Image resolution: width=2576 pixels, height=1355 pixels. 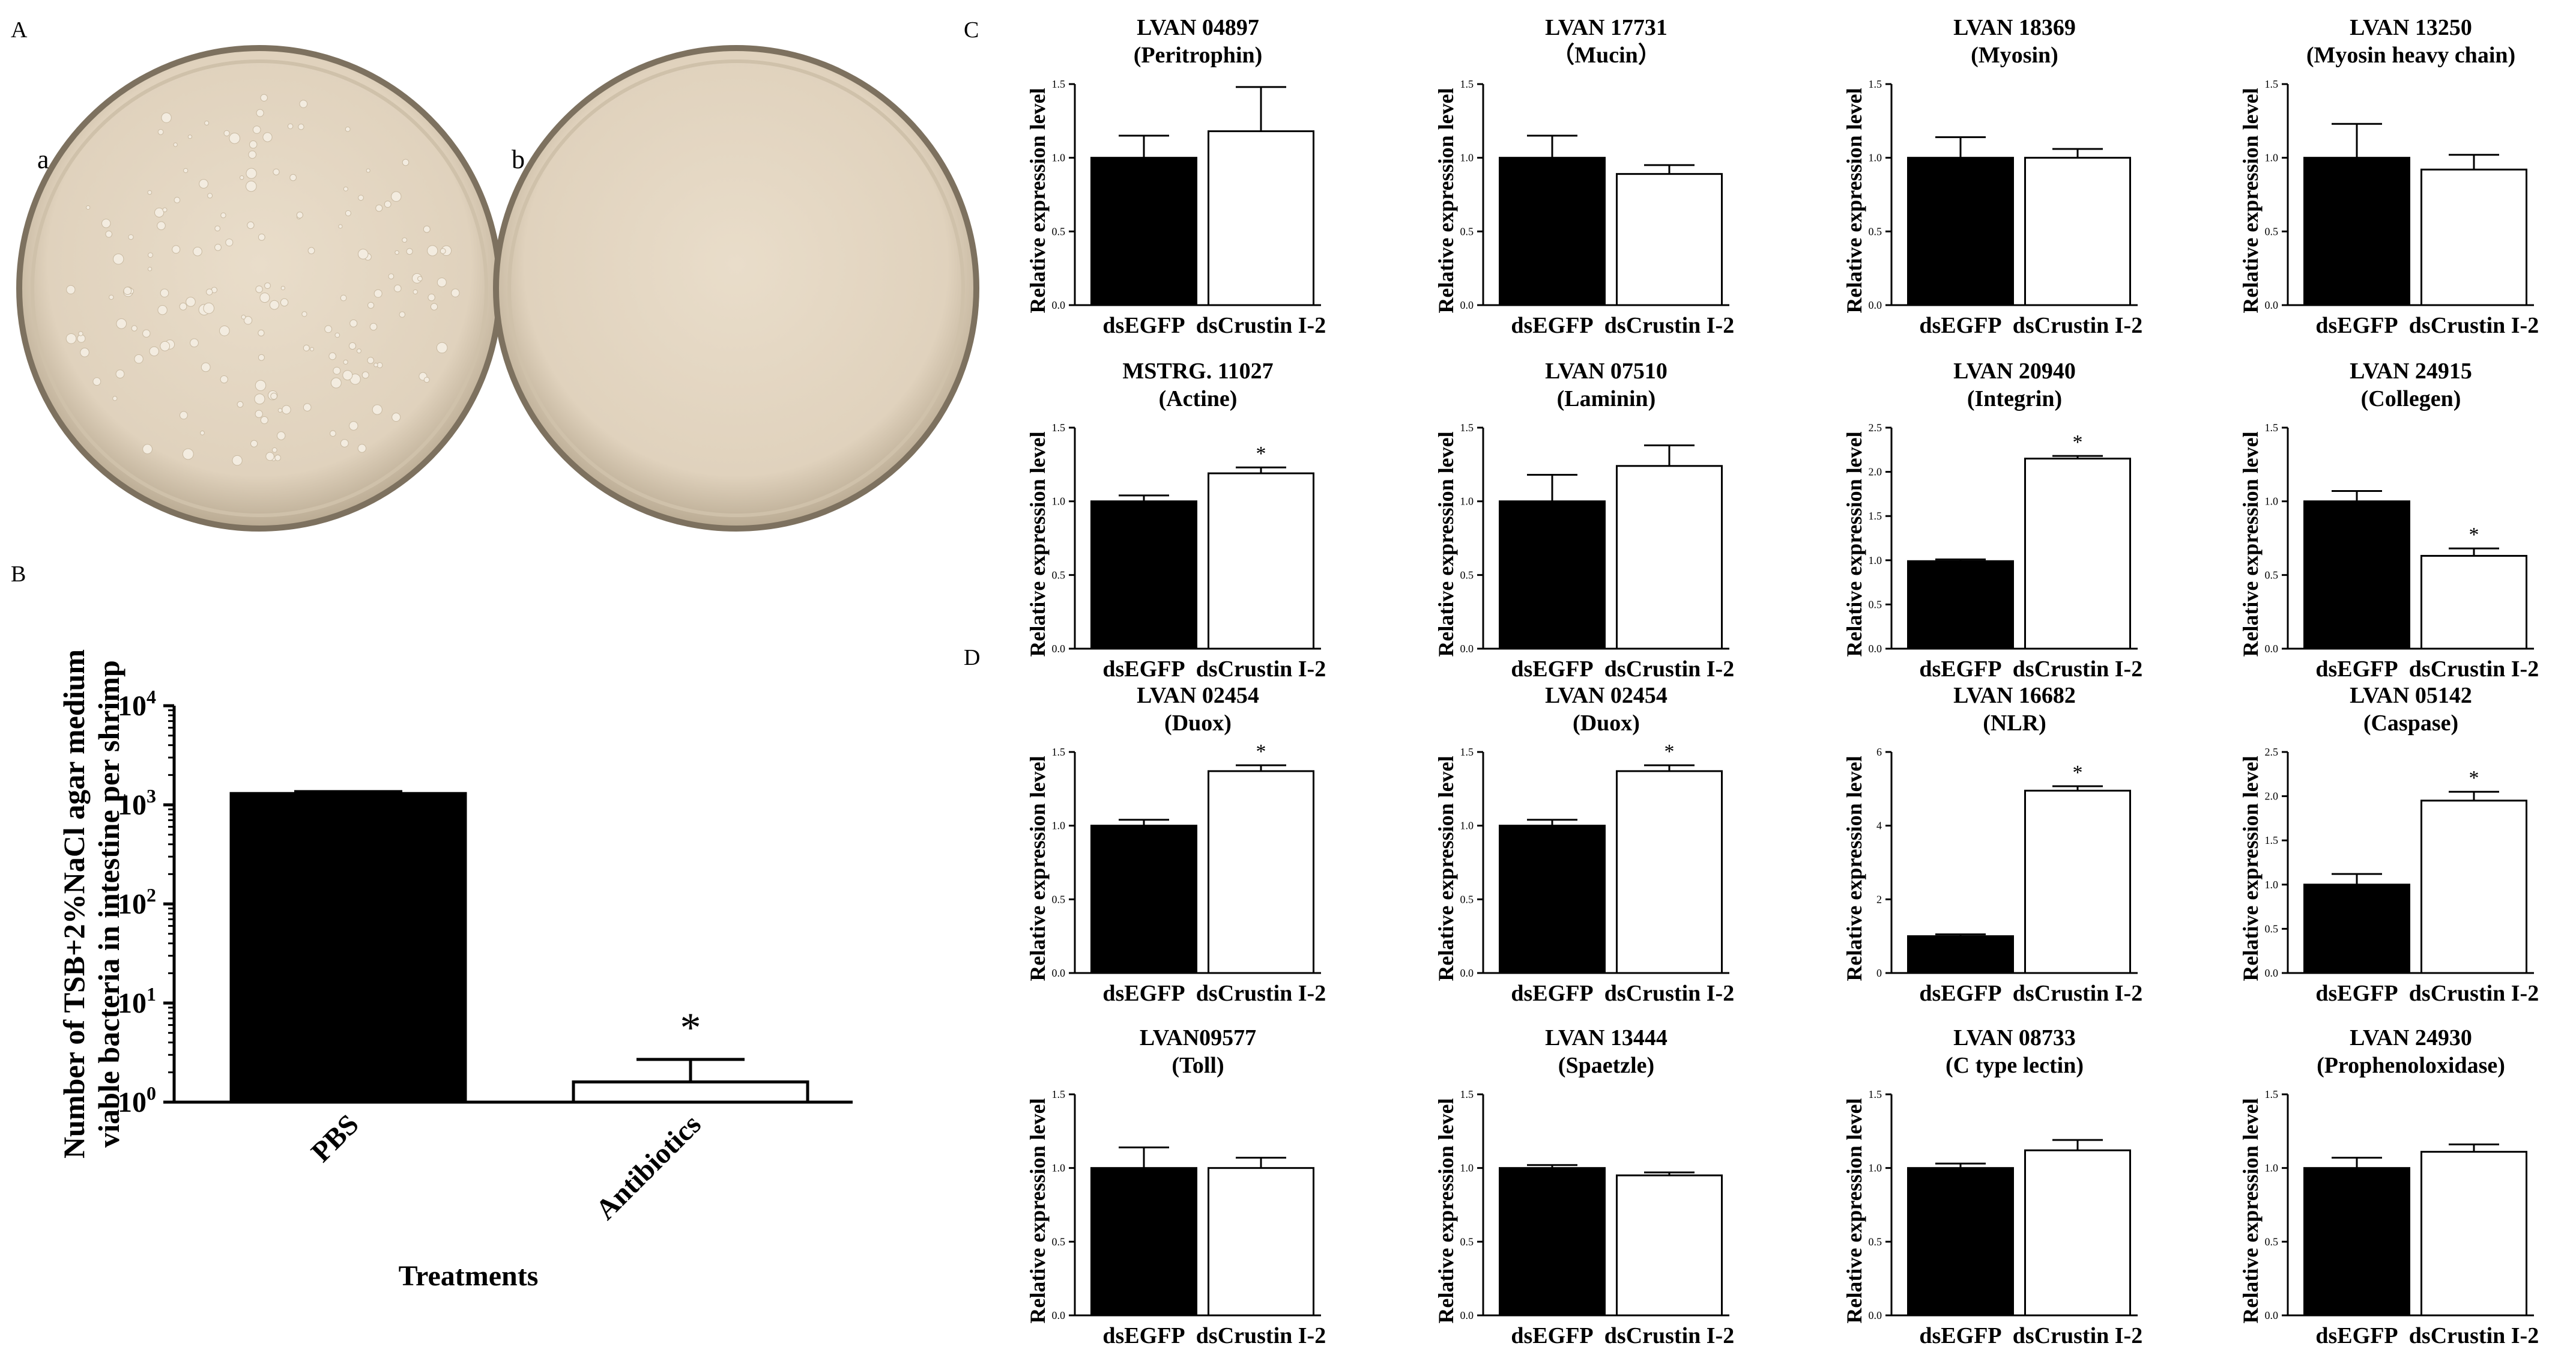 I want to click on panel-label-b: B, so click(x=18, y=574).